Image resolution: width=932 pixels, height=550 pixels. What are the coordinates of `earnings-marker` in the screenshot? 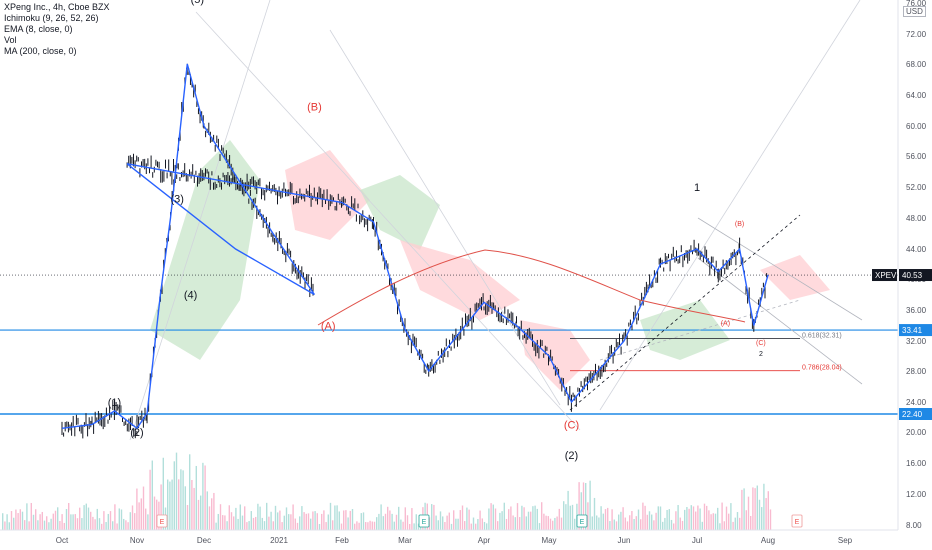 It's located at (582, 521).